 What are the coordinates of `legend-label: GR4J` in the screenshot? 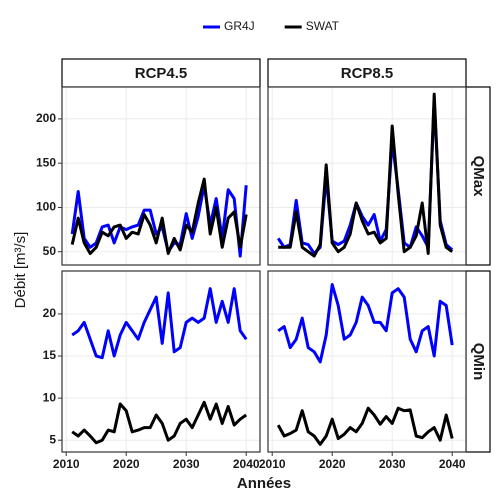 It's located at (239, 26).